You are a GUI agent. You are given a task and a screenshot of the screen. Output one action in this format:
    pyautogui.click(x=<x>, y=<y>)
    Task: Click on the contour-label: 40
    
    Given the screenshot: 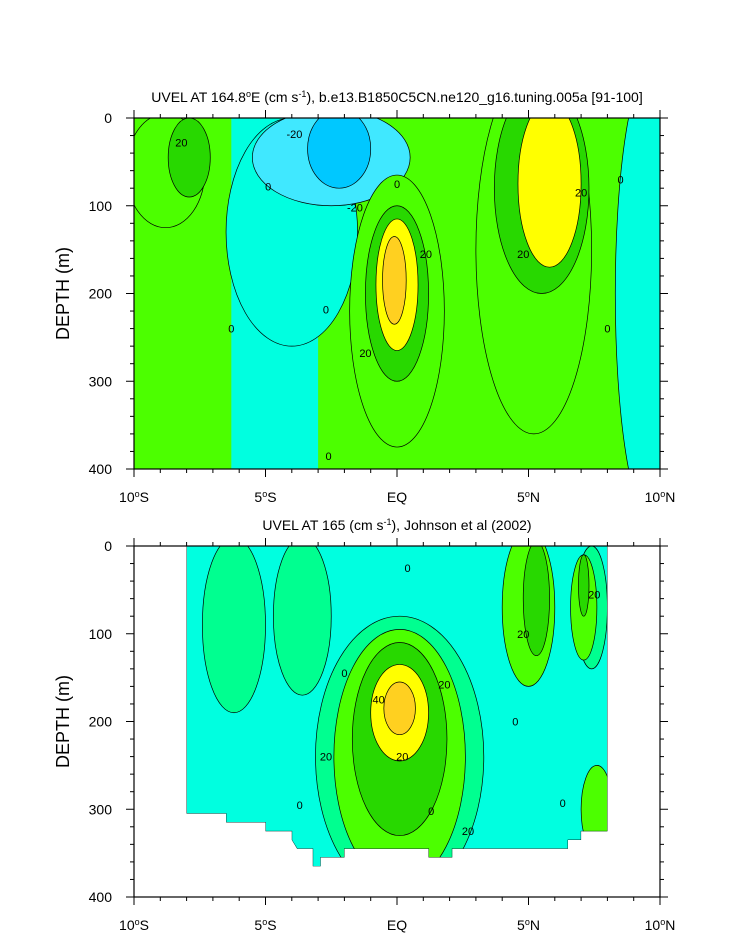 What is the action you would take?
    pyautogui.click(x=378, y=701)
    